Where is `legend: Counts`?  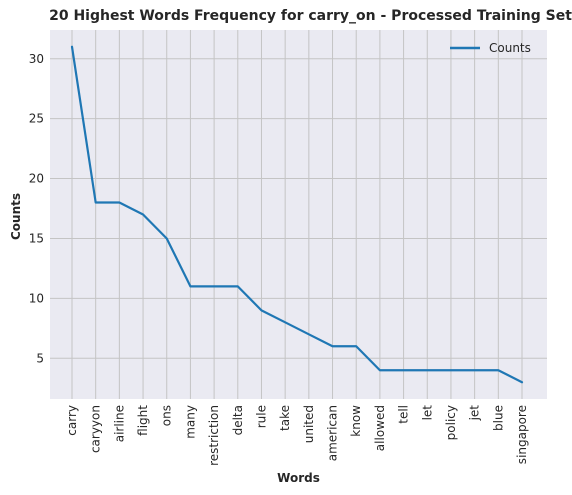 legend: Counts is located at coordinates (490, 48).